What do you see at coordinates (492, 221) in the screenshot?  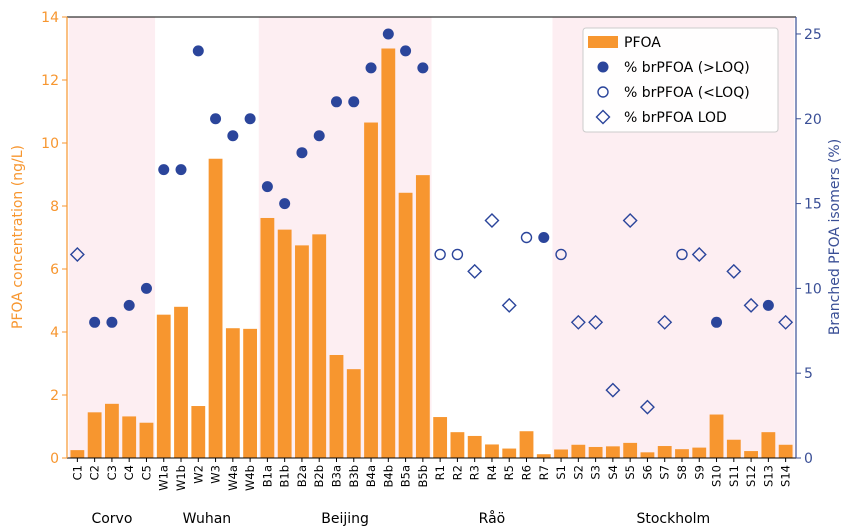 I see `marker-R4` at bounding box center [492, 221].